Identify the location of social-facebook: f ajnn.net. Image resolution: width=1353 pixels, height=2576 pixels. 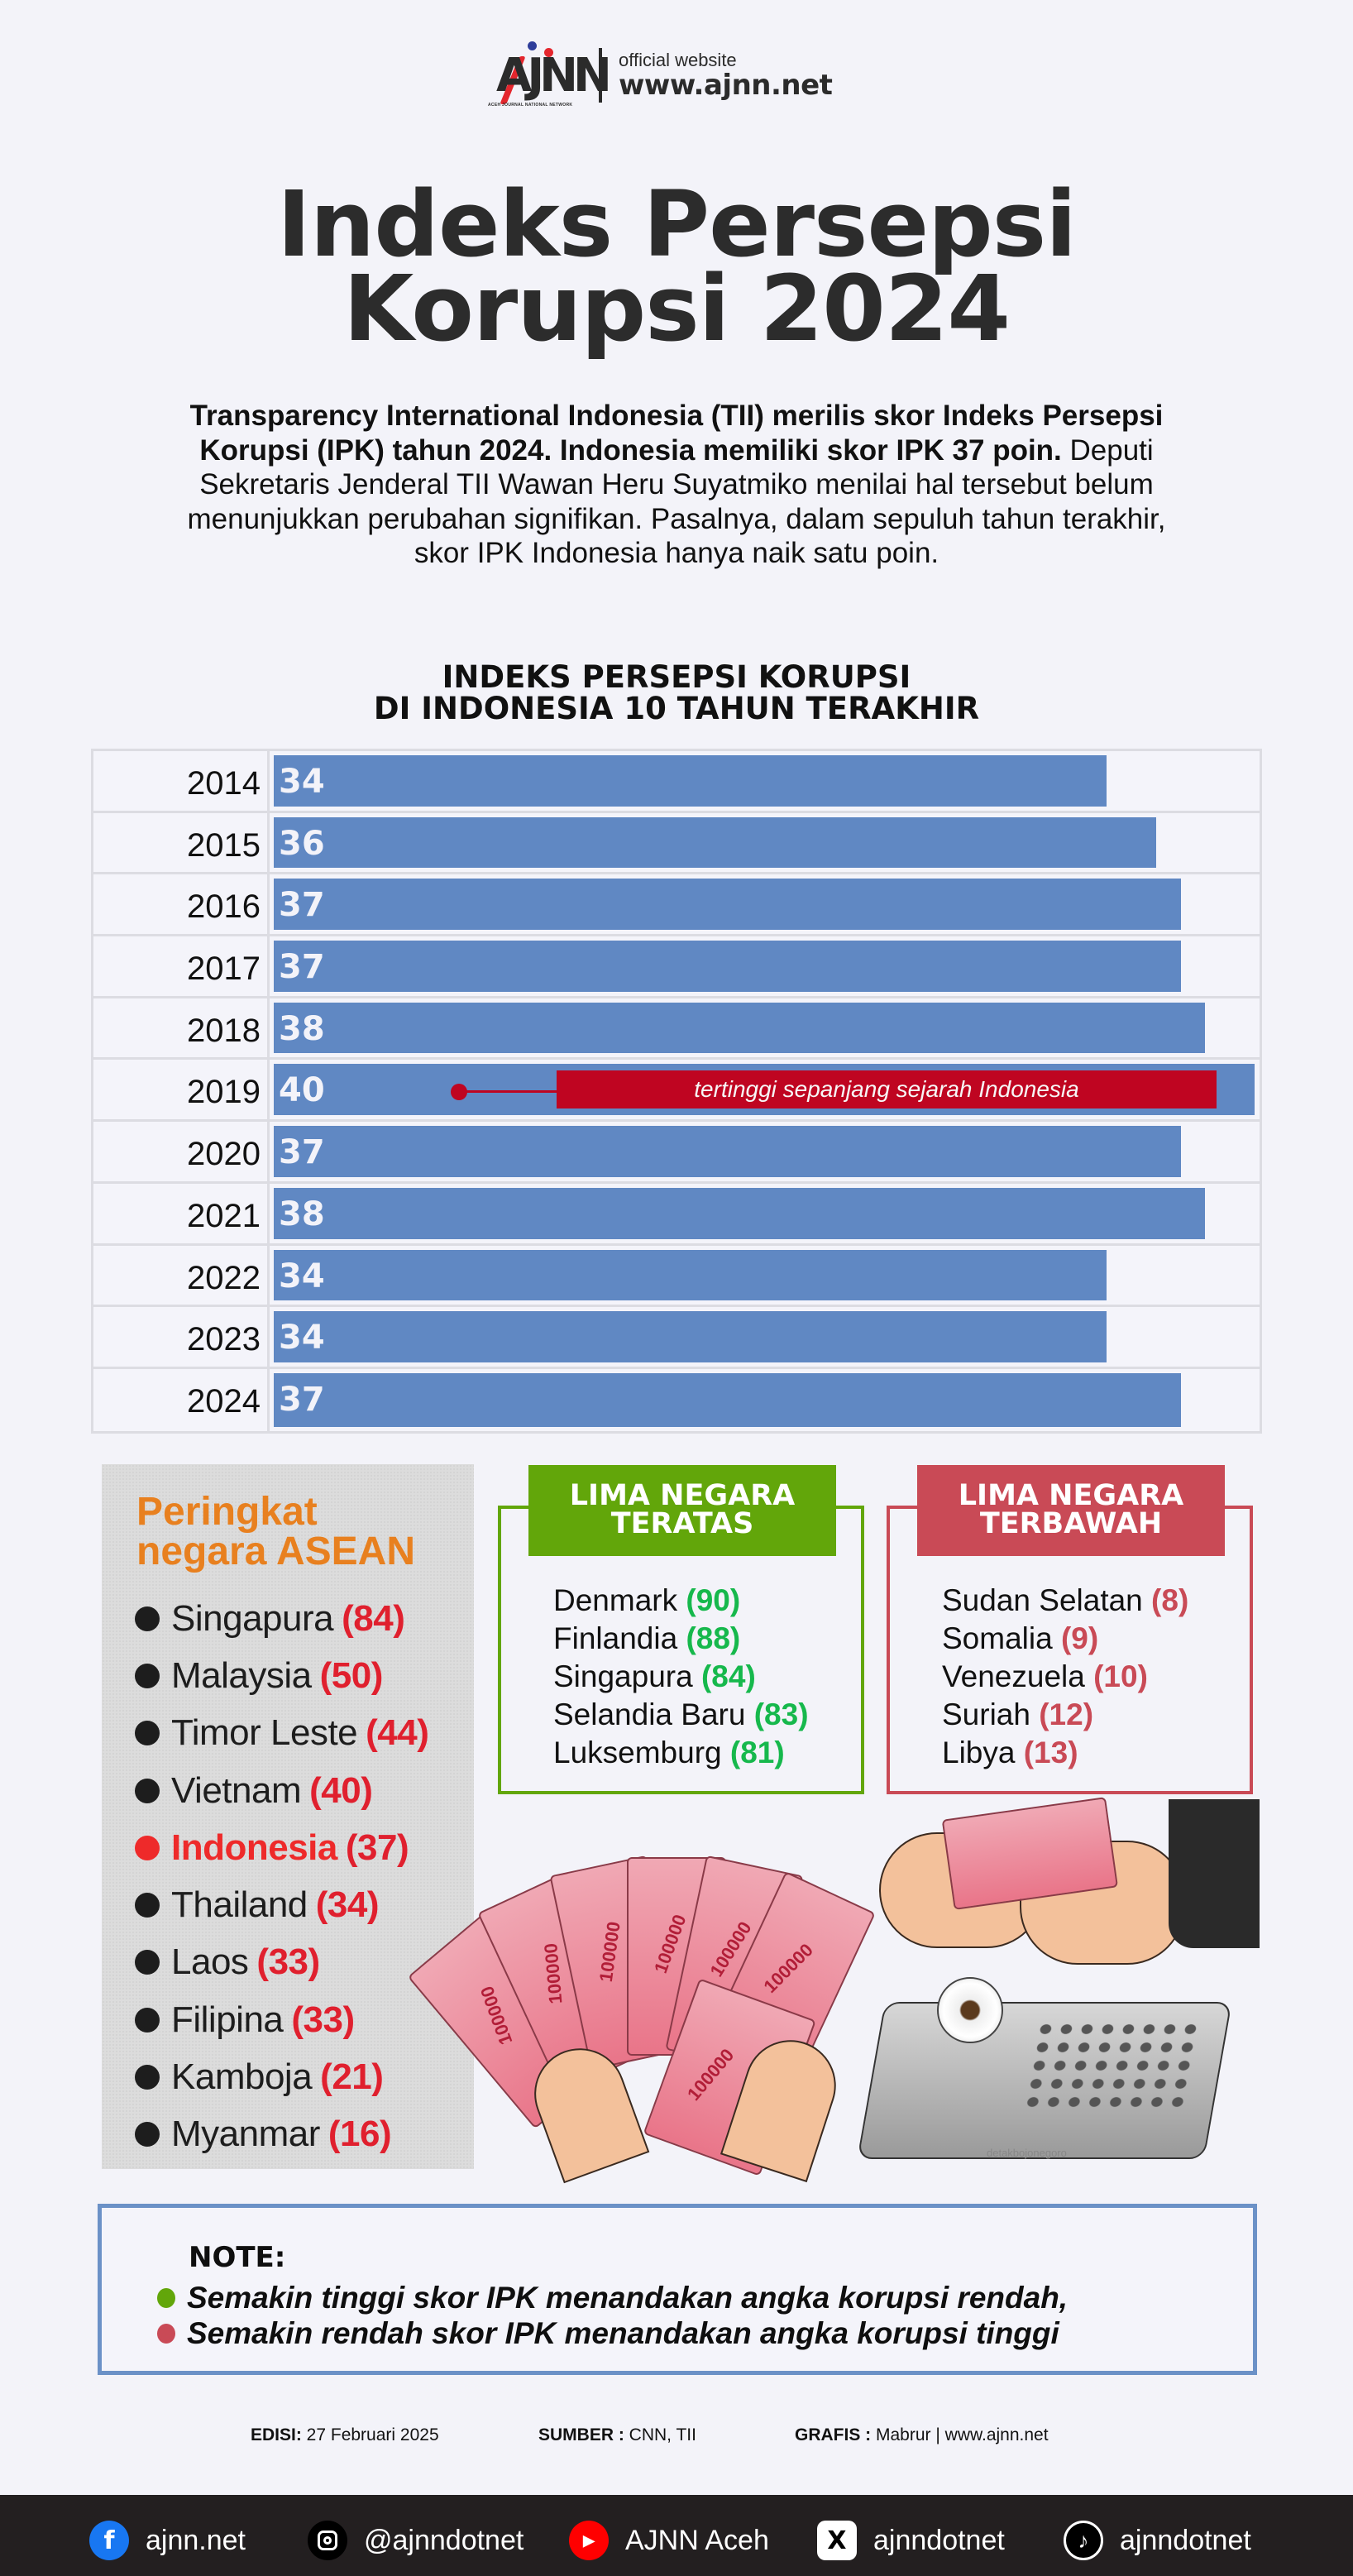
(167, 2540).